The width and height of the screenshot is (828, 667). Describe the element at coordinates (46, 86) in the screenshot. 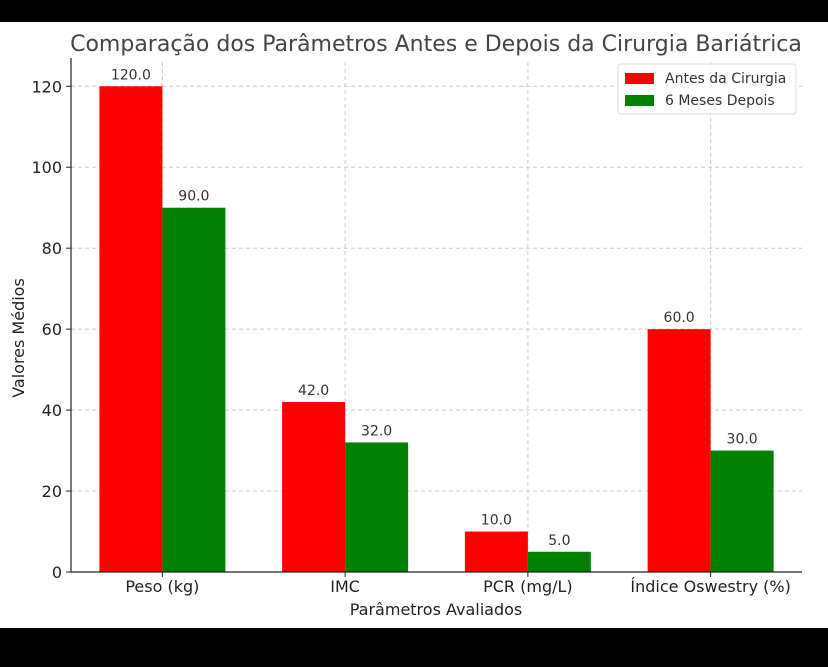

I see `y-tick-label: 120` at that location.